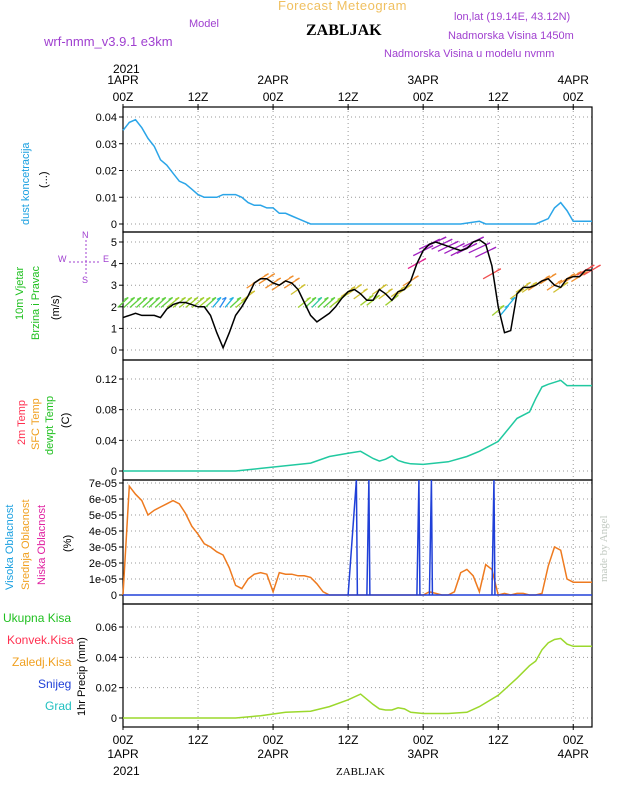  What do you see at coordinates (103, 500) in the screenshot?
I see `y-tick-label: 6e-05` at bounding box center [103, 500].